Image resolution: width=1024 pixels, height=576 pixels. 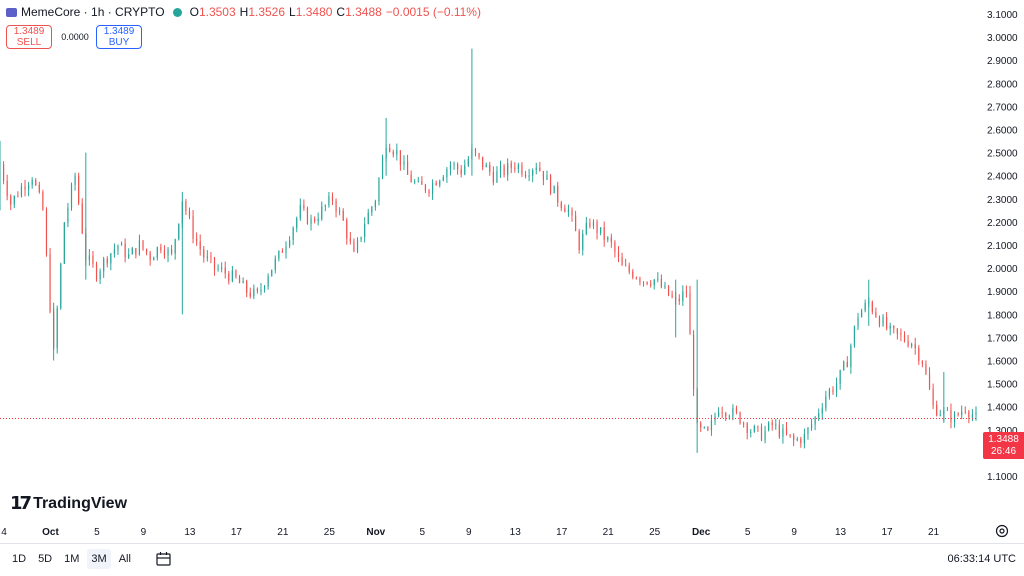 I want to click on price-tick-label: 3.0000, so click(x=1002, y=38).